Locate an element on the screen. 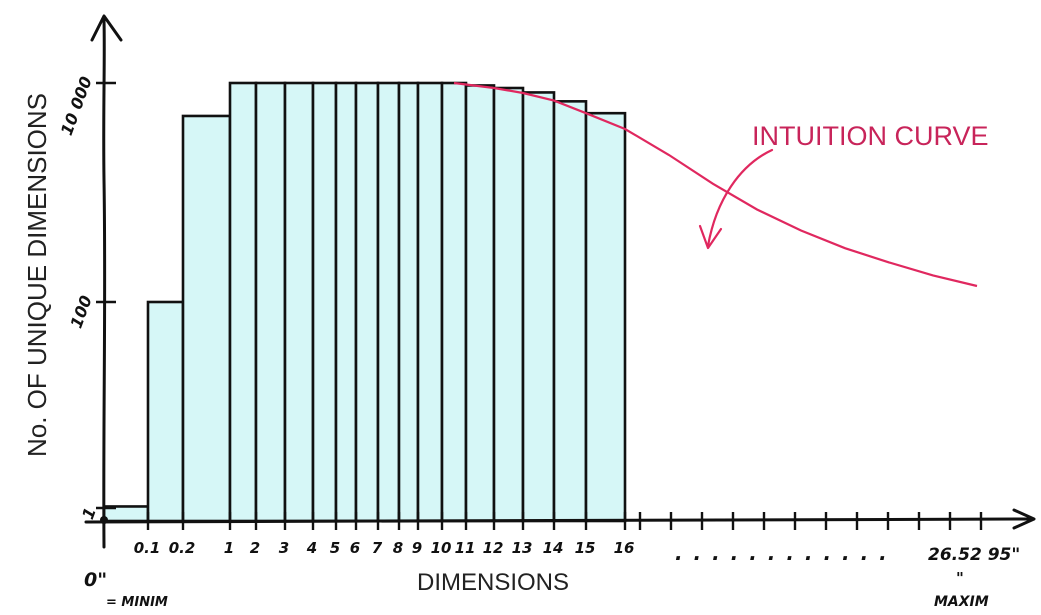 This screenshot has height=615, width=1041. x-axis-arrow is located at coordinates (1024, 519).